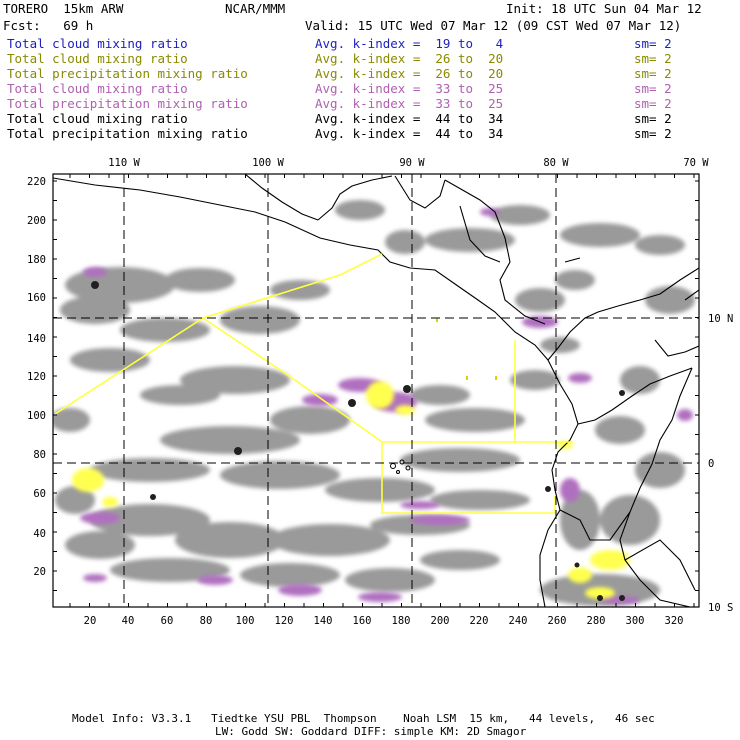  What do you see at coordinates (557, 621) in the screenshot?
I see `bottom-grid-label: 260` at bounding box center [557, 621].